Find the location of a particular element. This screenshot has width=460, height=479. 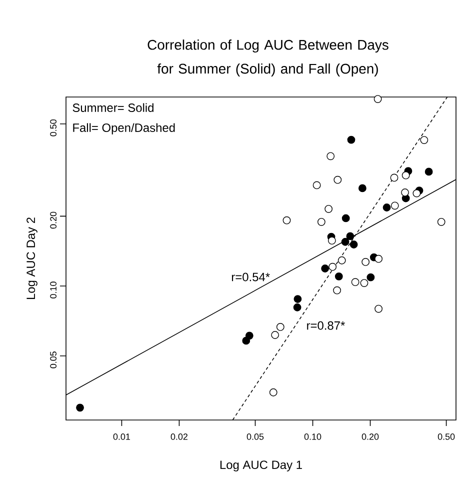

annotation: r=0.54* is located at coordinates (251, 277).